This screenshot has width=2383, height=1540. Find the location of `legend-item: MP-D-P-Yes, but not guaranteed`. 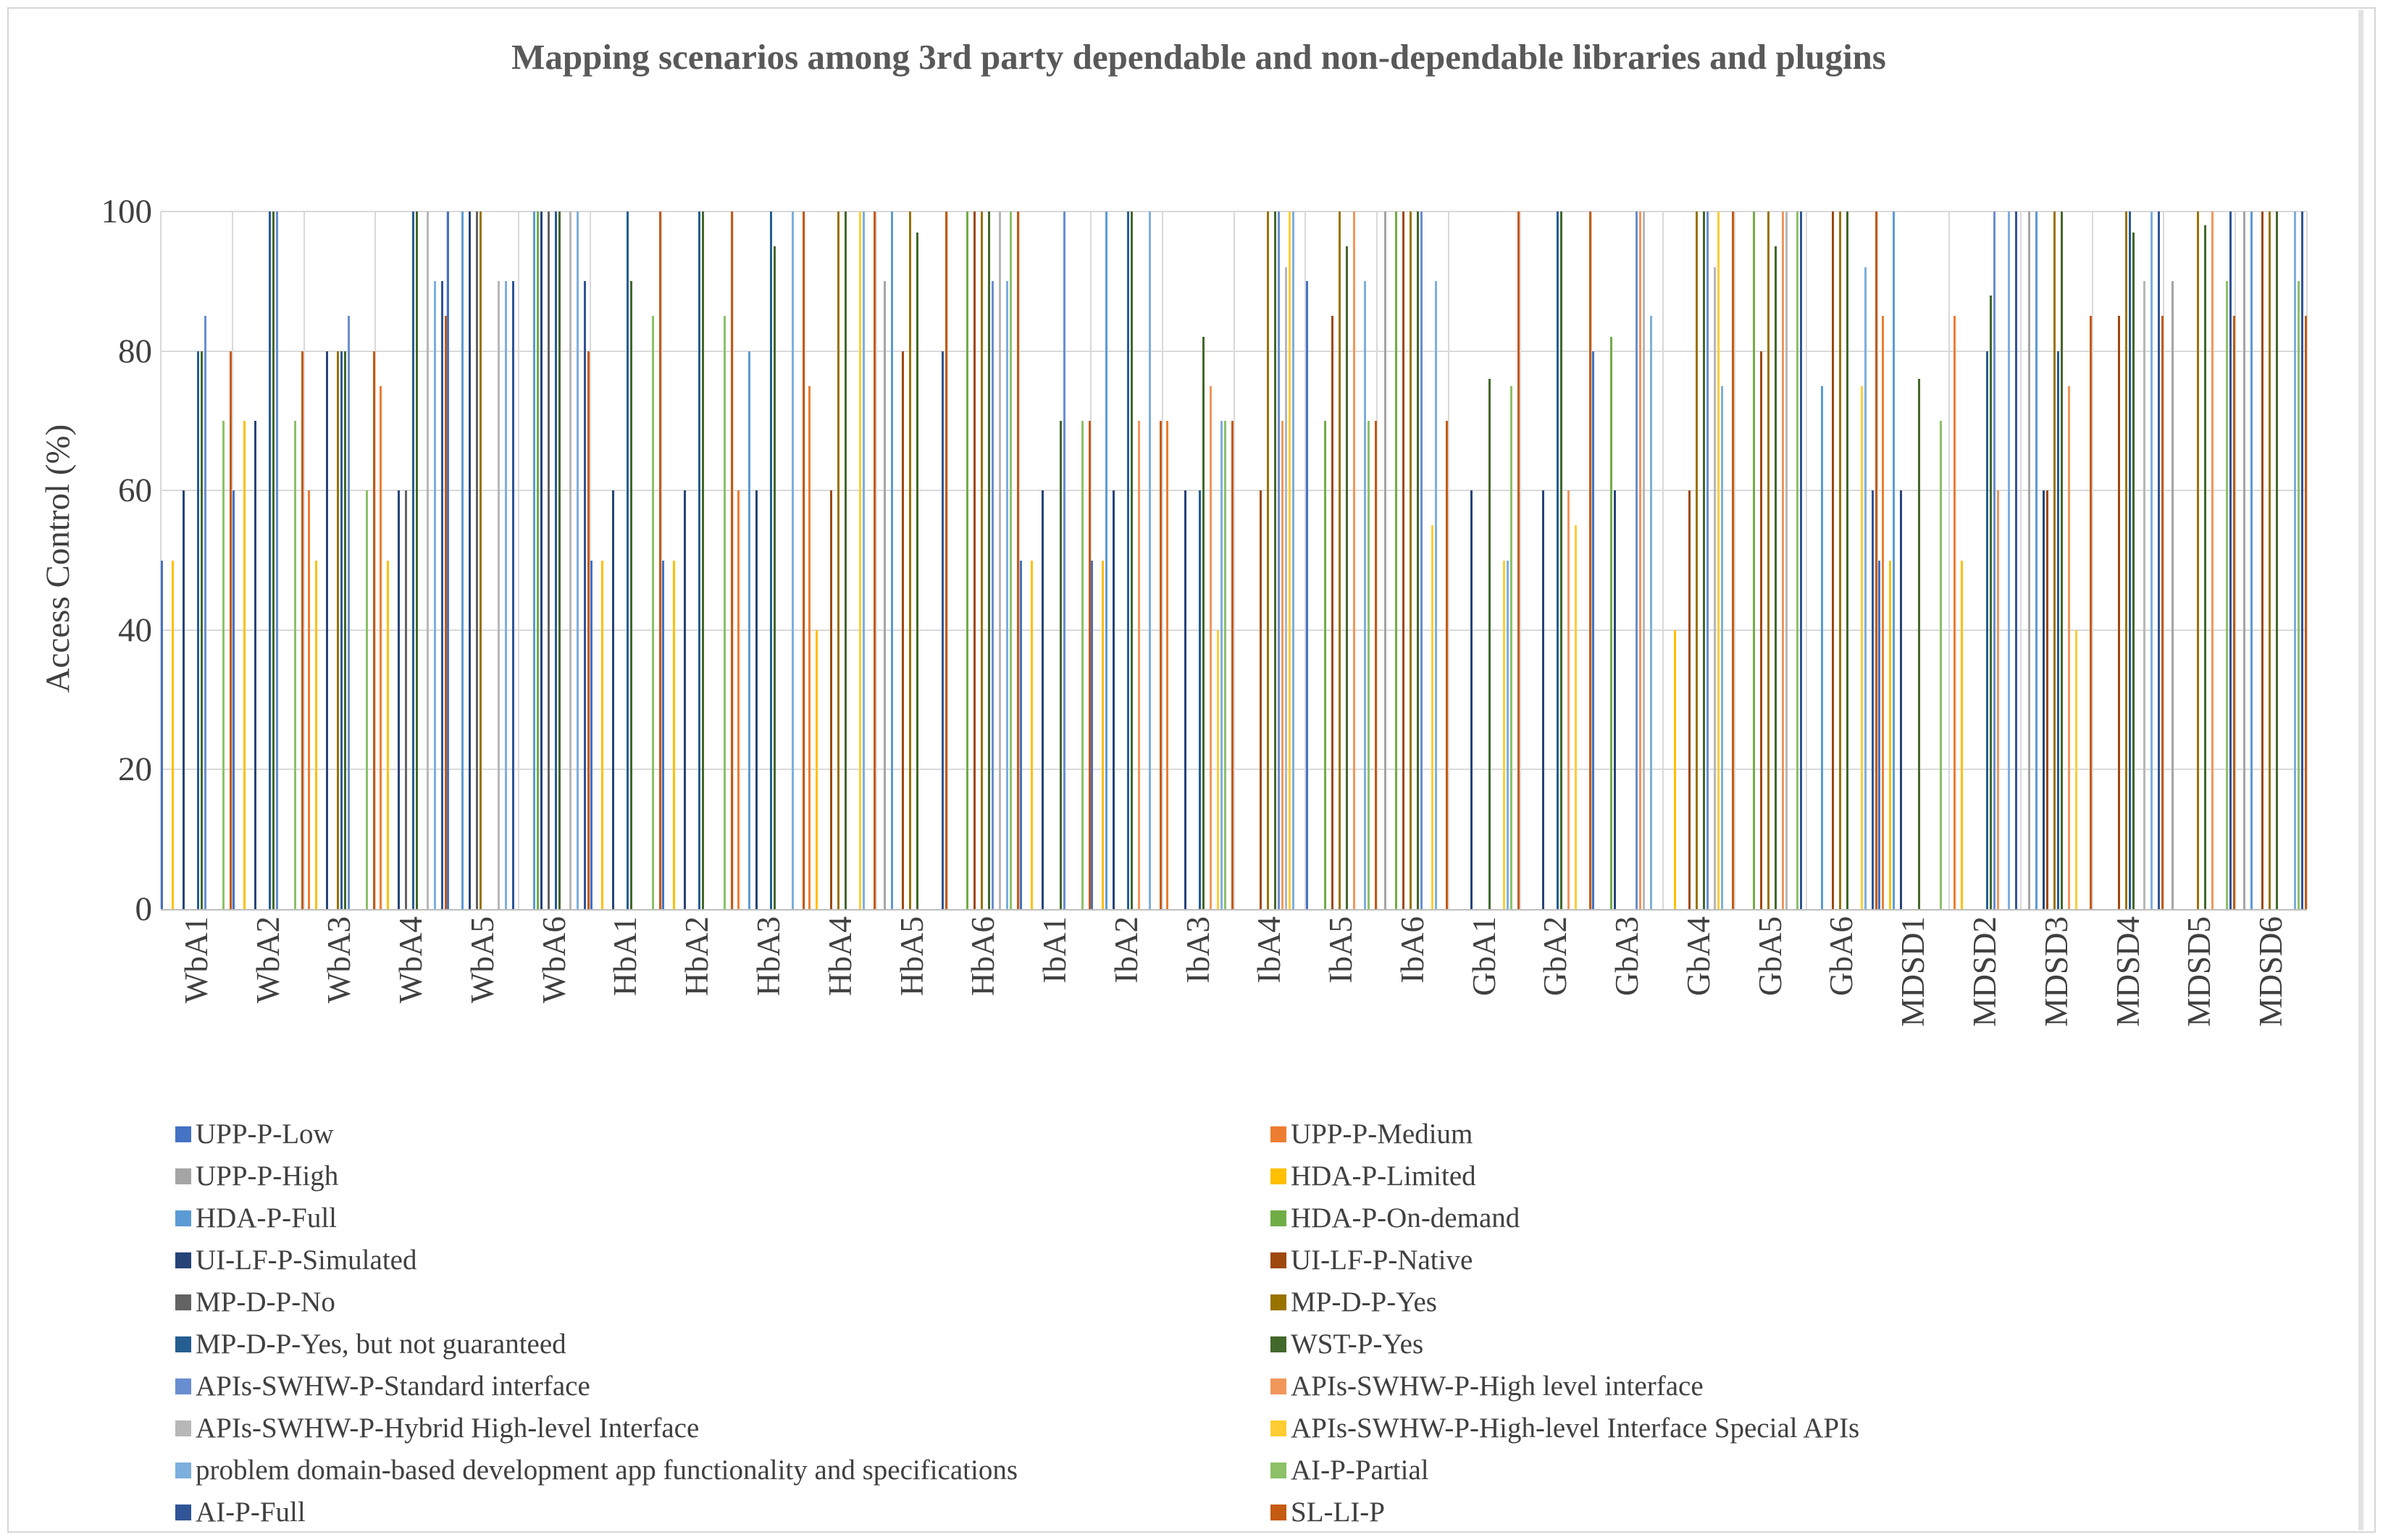

legend-item: MP-D-P-Yes, but not guaranteed is located at coordinates (722, 1344).